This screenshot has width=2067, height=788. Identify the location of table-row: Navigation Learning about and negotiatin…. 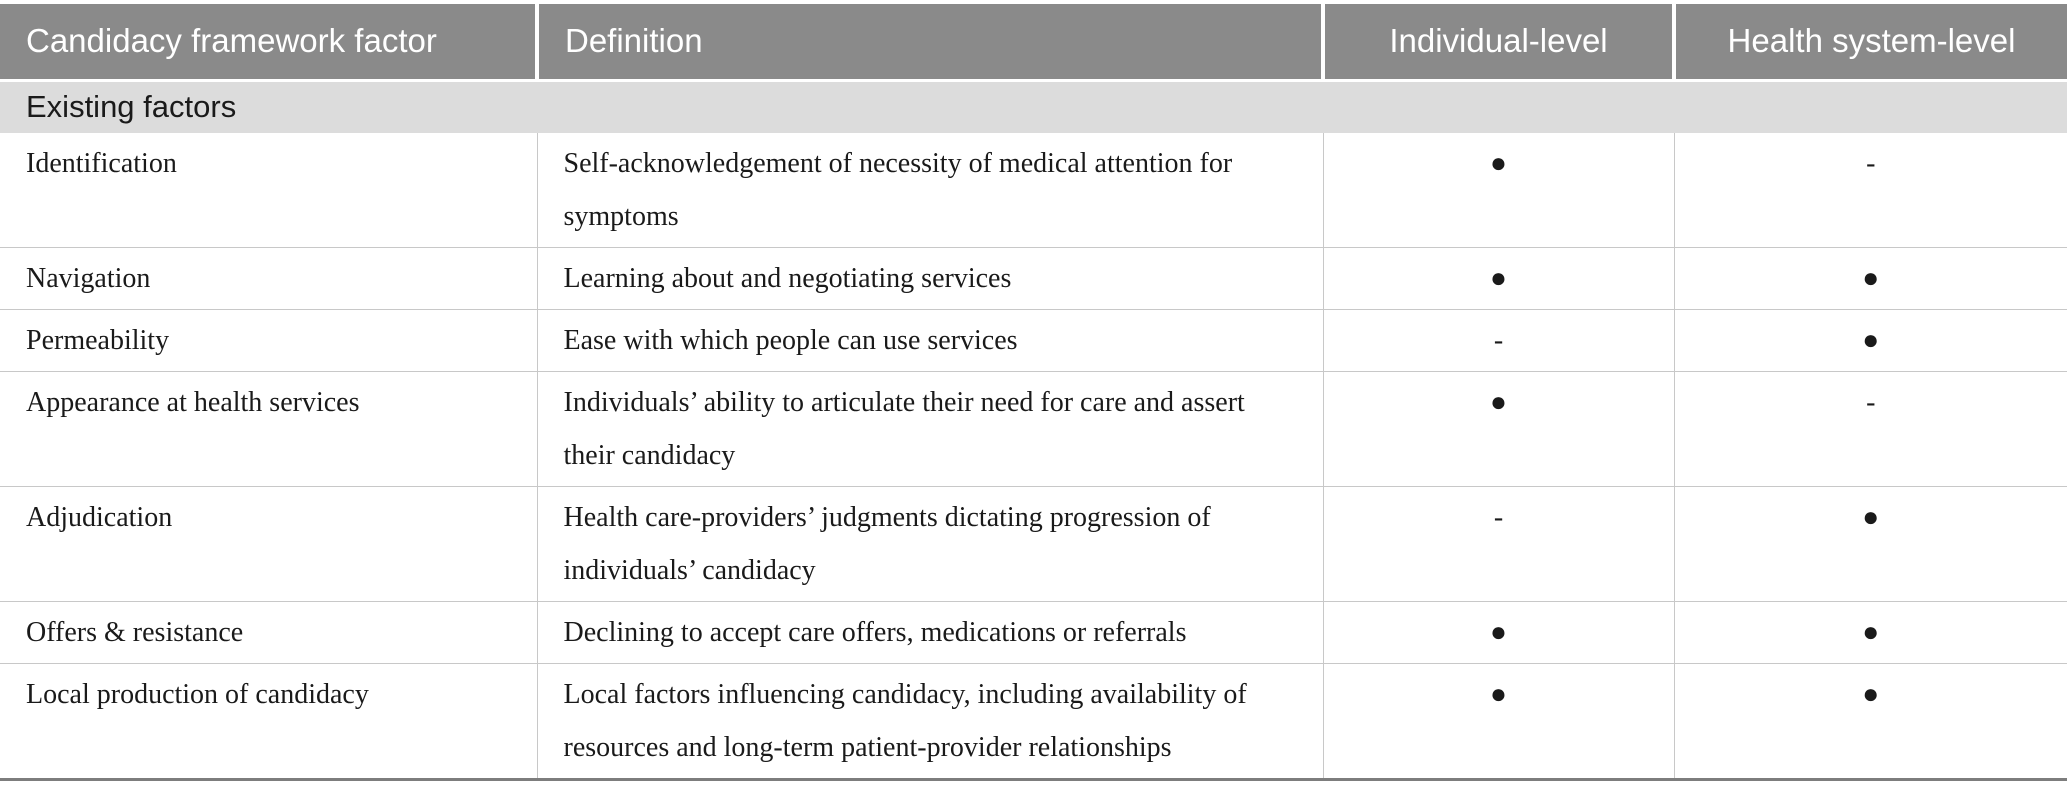
(1033, 278).